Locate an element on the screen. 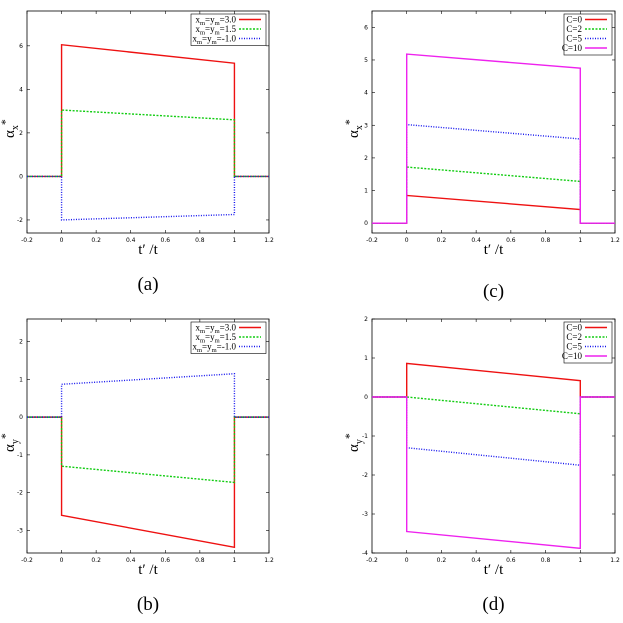 The height and width of the screenshot is (623, 623). legend-label-part: =-1.0 is located at coordinates (227, 39).